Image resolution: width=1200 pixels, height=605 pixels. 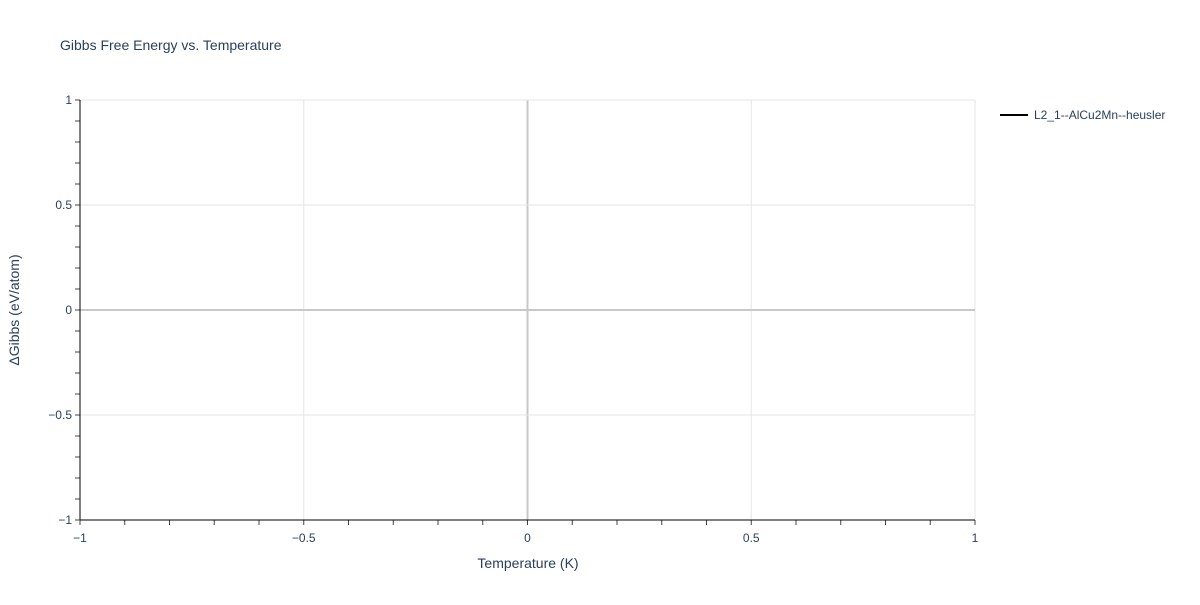 I want to click on y-tick-label: −0.5, so click(x=60, y=415).